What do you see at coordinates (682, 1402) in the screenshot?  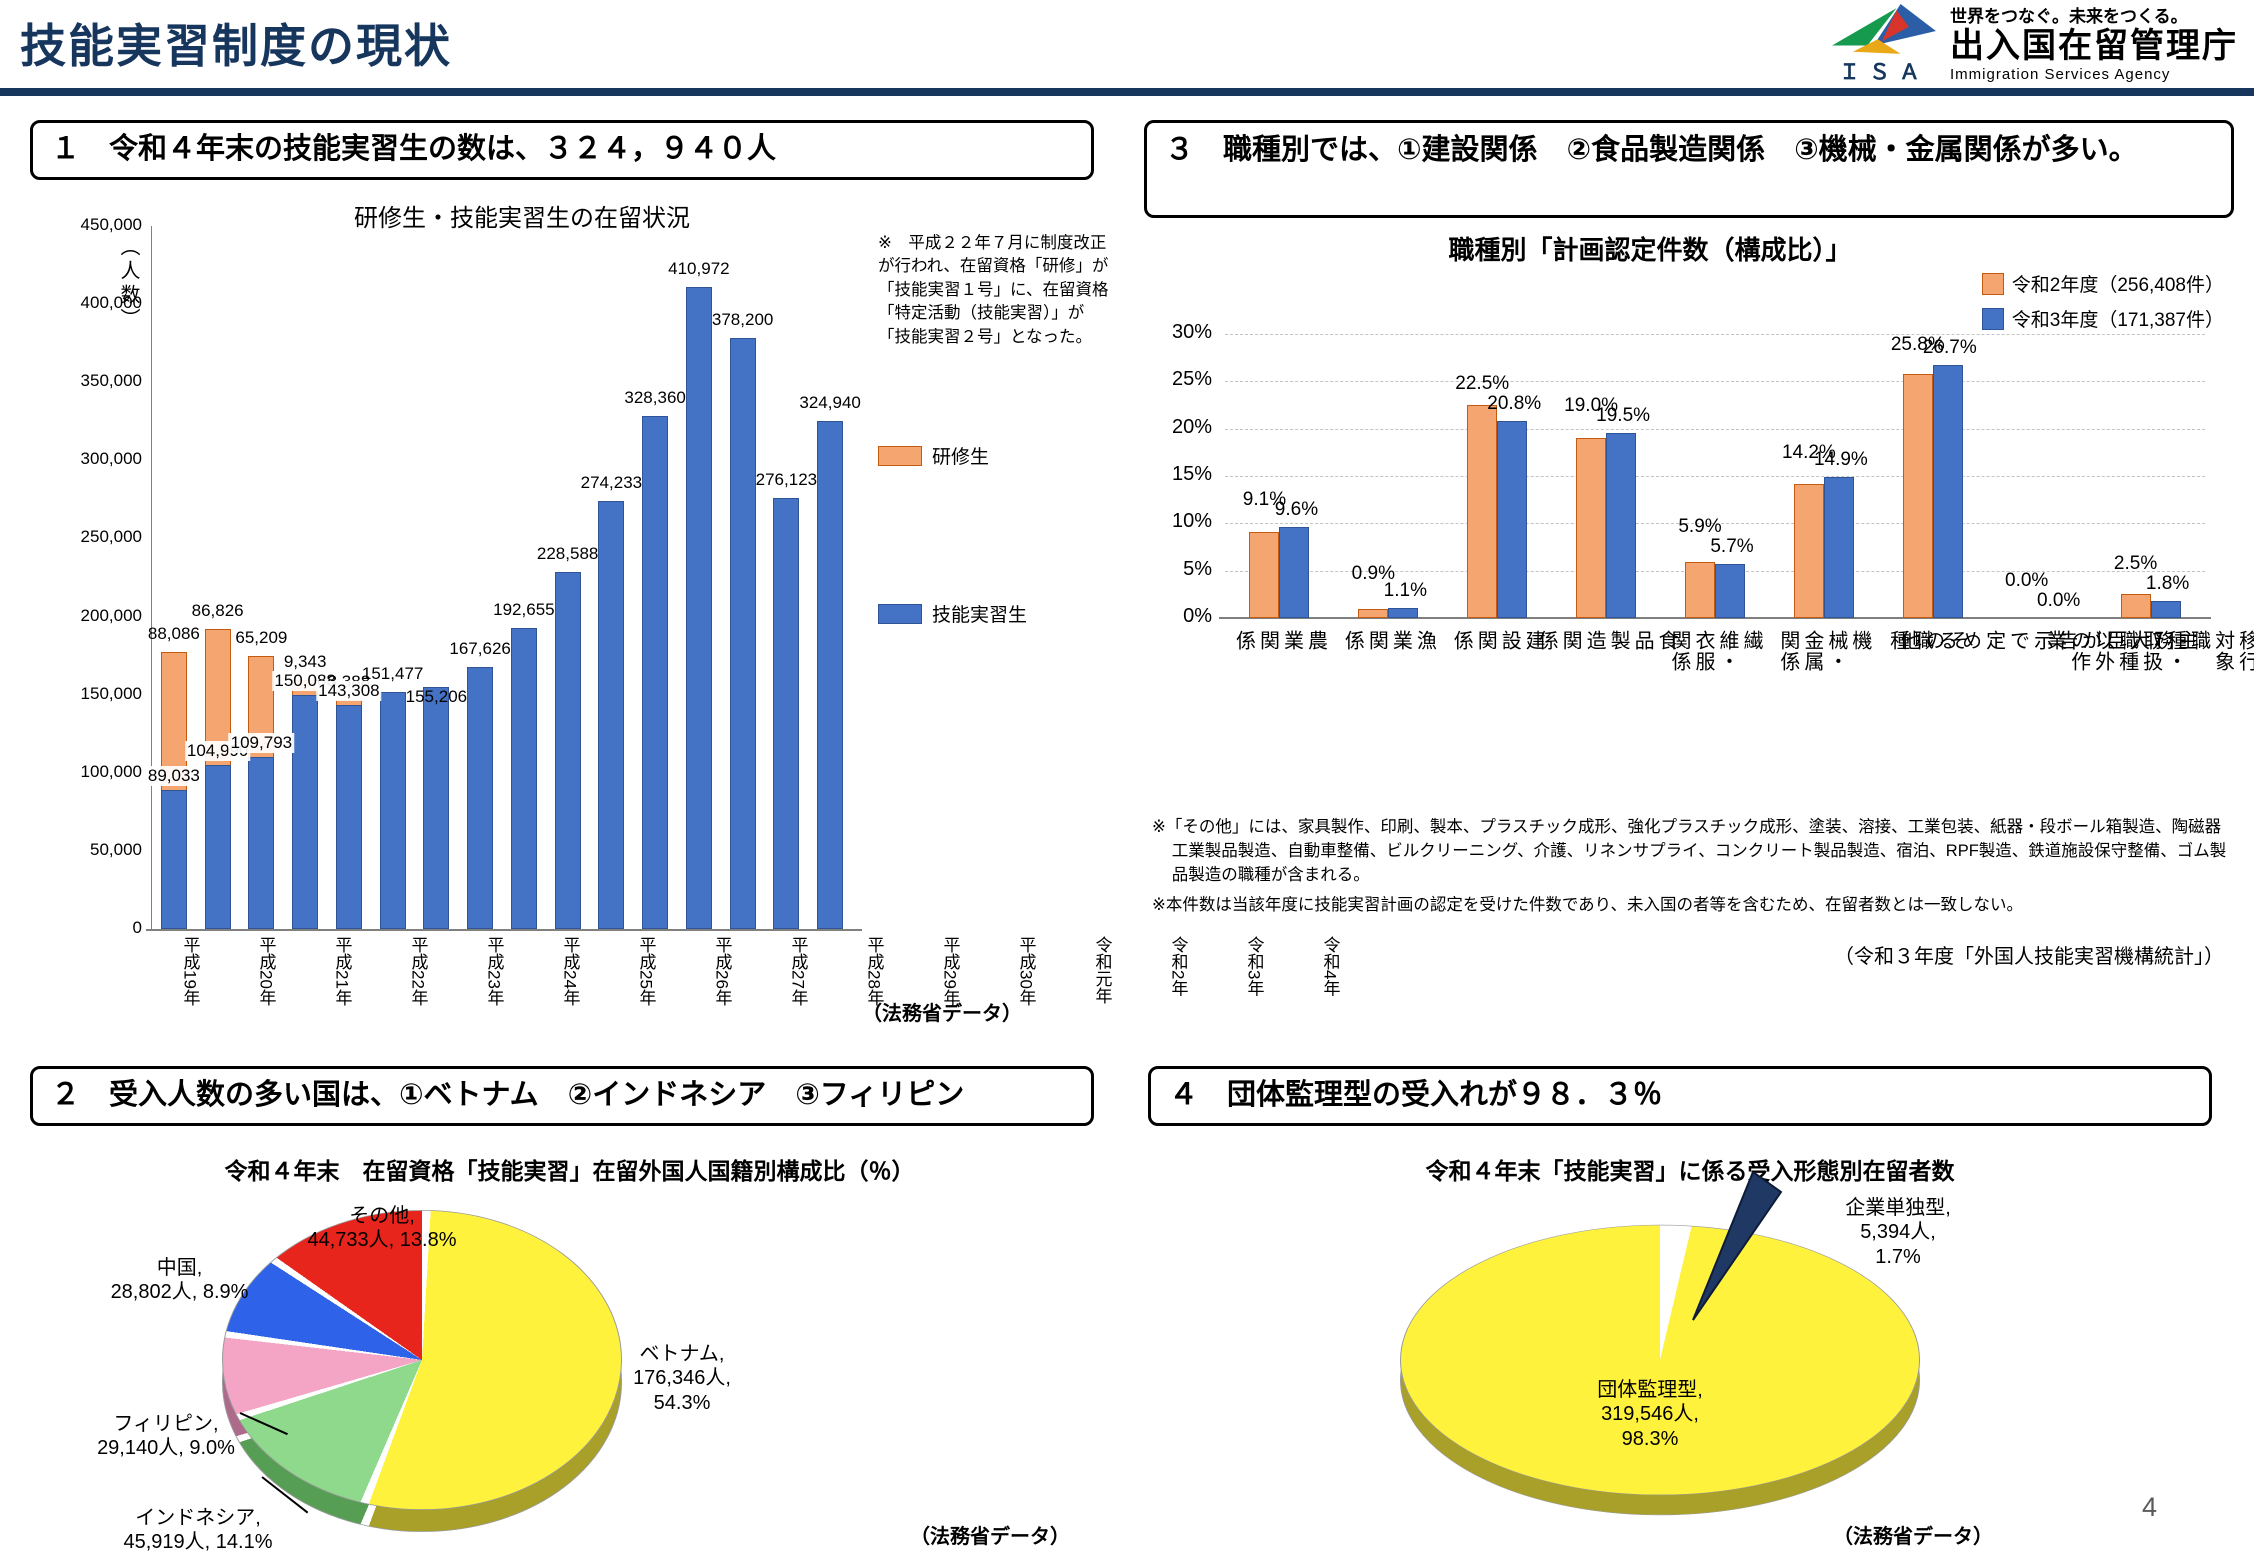 I see `pie-slice-pct: 54.3%` at bounding box center [682, 1402].